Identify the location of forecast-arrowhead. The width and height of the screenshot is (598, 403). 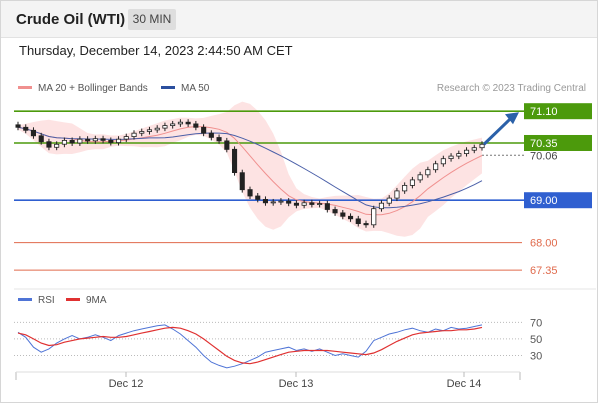
(512, 118).